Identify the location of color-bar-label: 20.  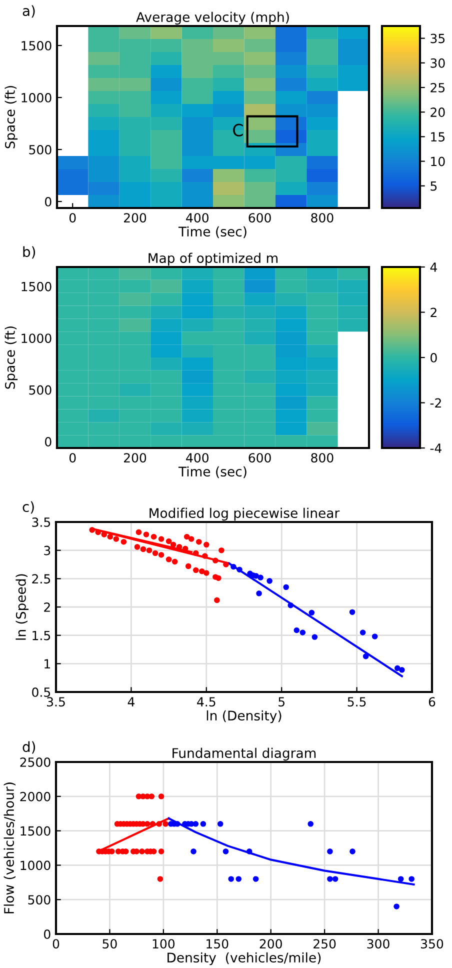
(437, 113).